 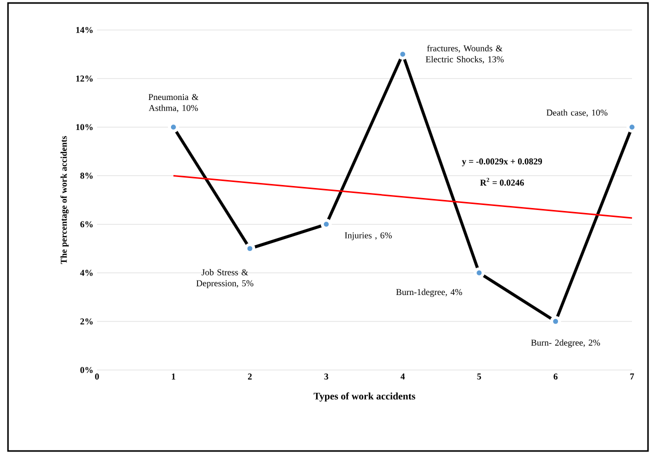 What do you see at coordinates (577, 113) in the screenshot?
I see `annotation: Death case, 10%` at bounding box center [577, 113].